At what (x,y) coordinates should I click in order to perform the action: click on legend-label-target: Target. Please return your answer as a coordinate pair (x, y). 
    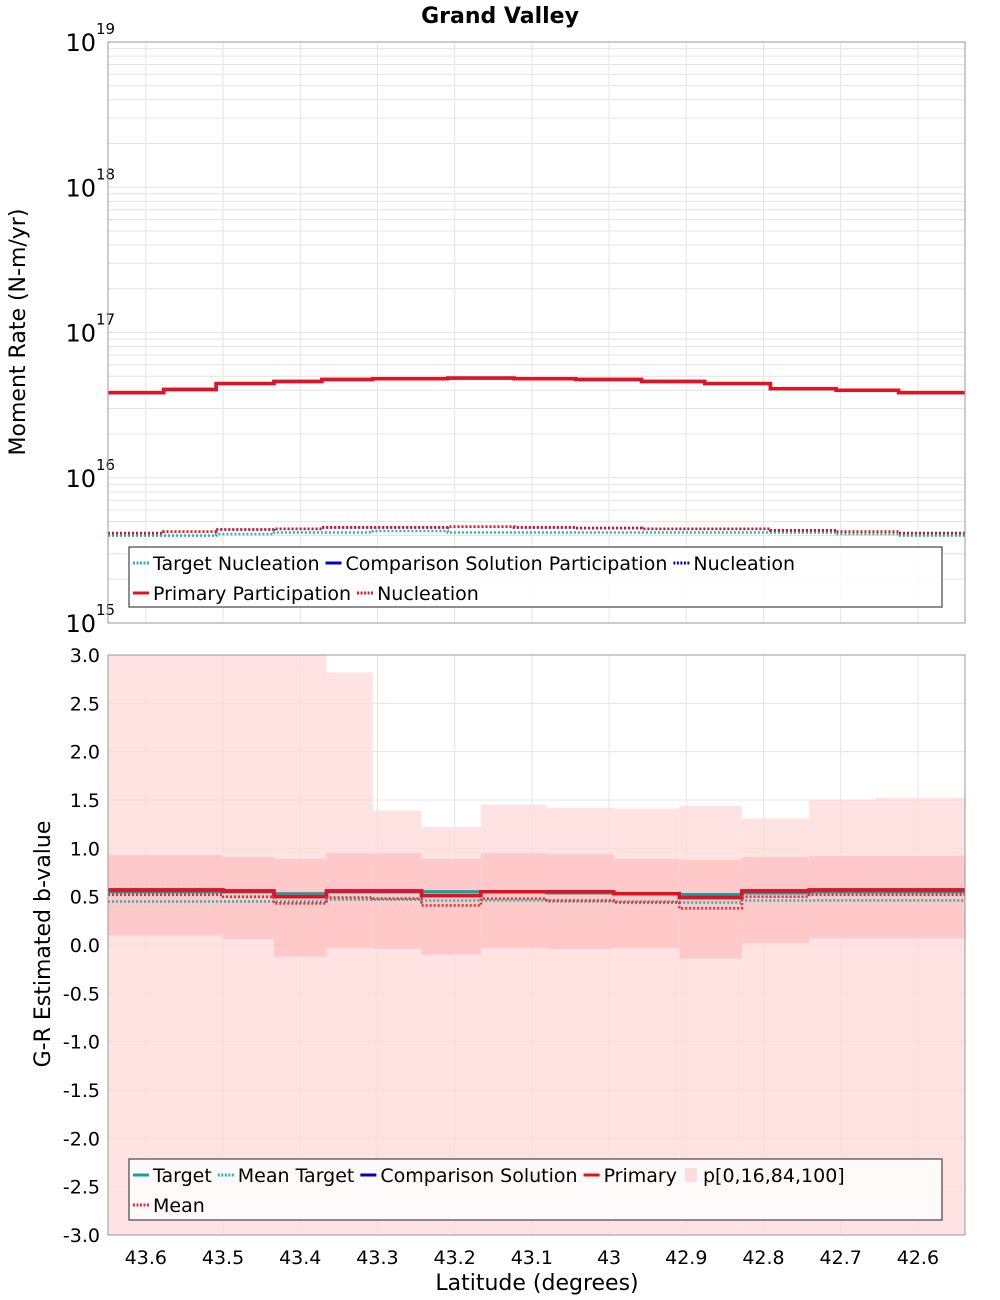
    Looking at the image, I should click on (182, 1176).